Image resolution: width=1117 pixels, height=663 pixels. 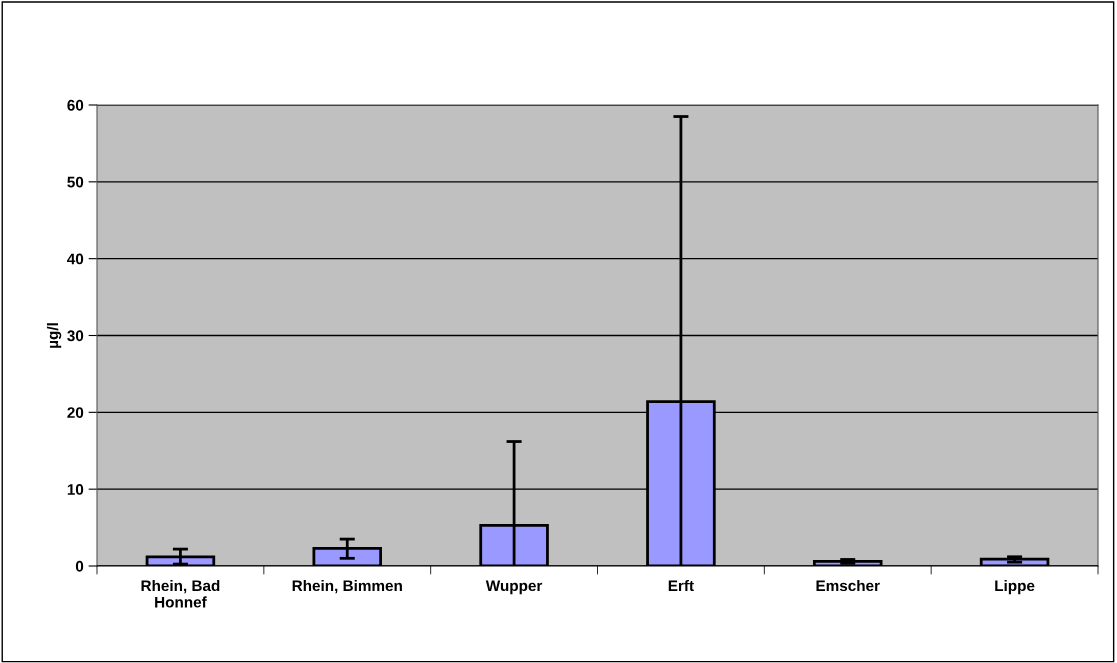 I want to click on x-tick-label: Rhein, Bad Honnef, so click(x=180, y=593).